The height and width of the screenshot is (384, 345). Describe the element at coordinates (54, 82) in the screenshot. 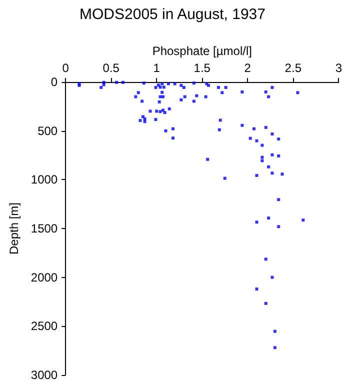

I see `y-tick-label: 0` at that location.